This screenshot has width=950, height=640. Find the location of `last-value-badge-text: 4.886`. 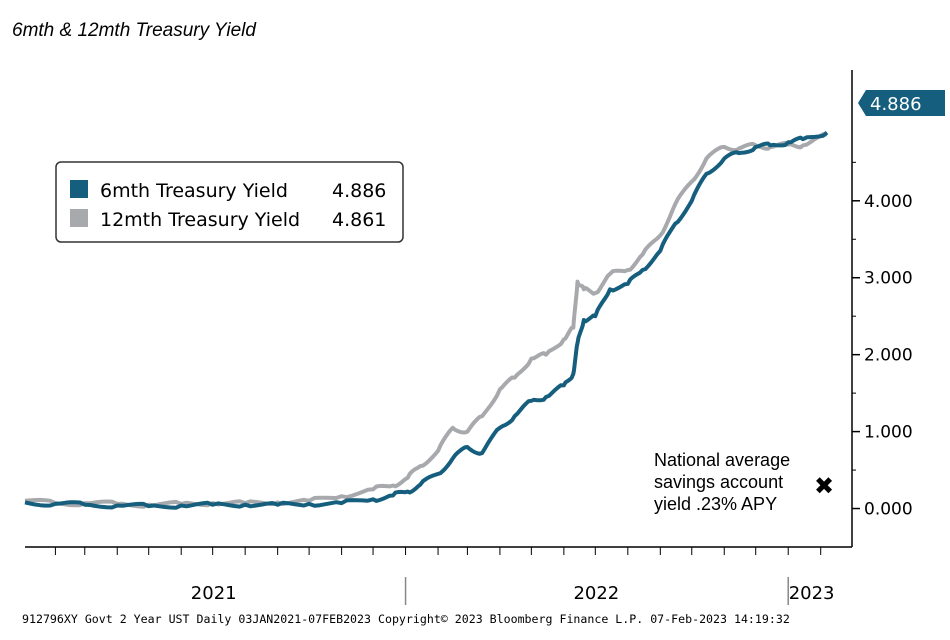

last-value-badge-text: 4.886 is located at coordinates (896, 104).